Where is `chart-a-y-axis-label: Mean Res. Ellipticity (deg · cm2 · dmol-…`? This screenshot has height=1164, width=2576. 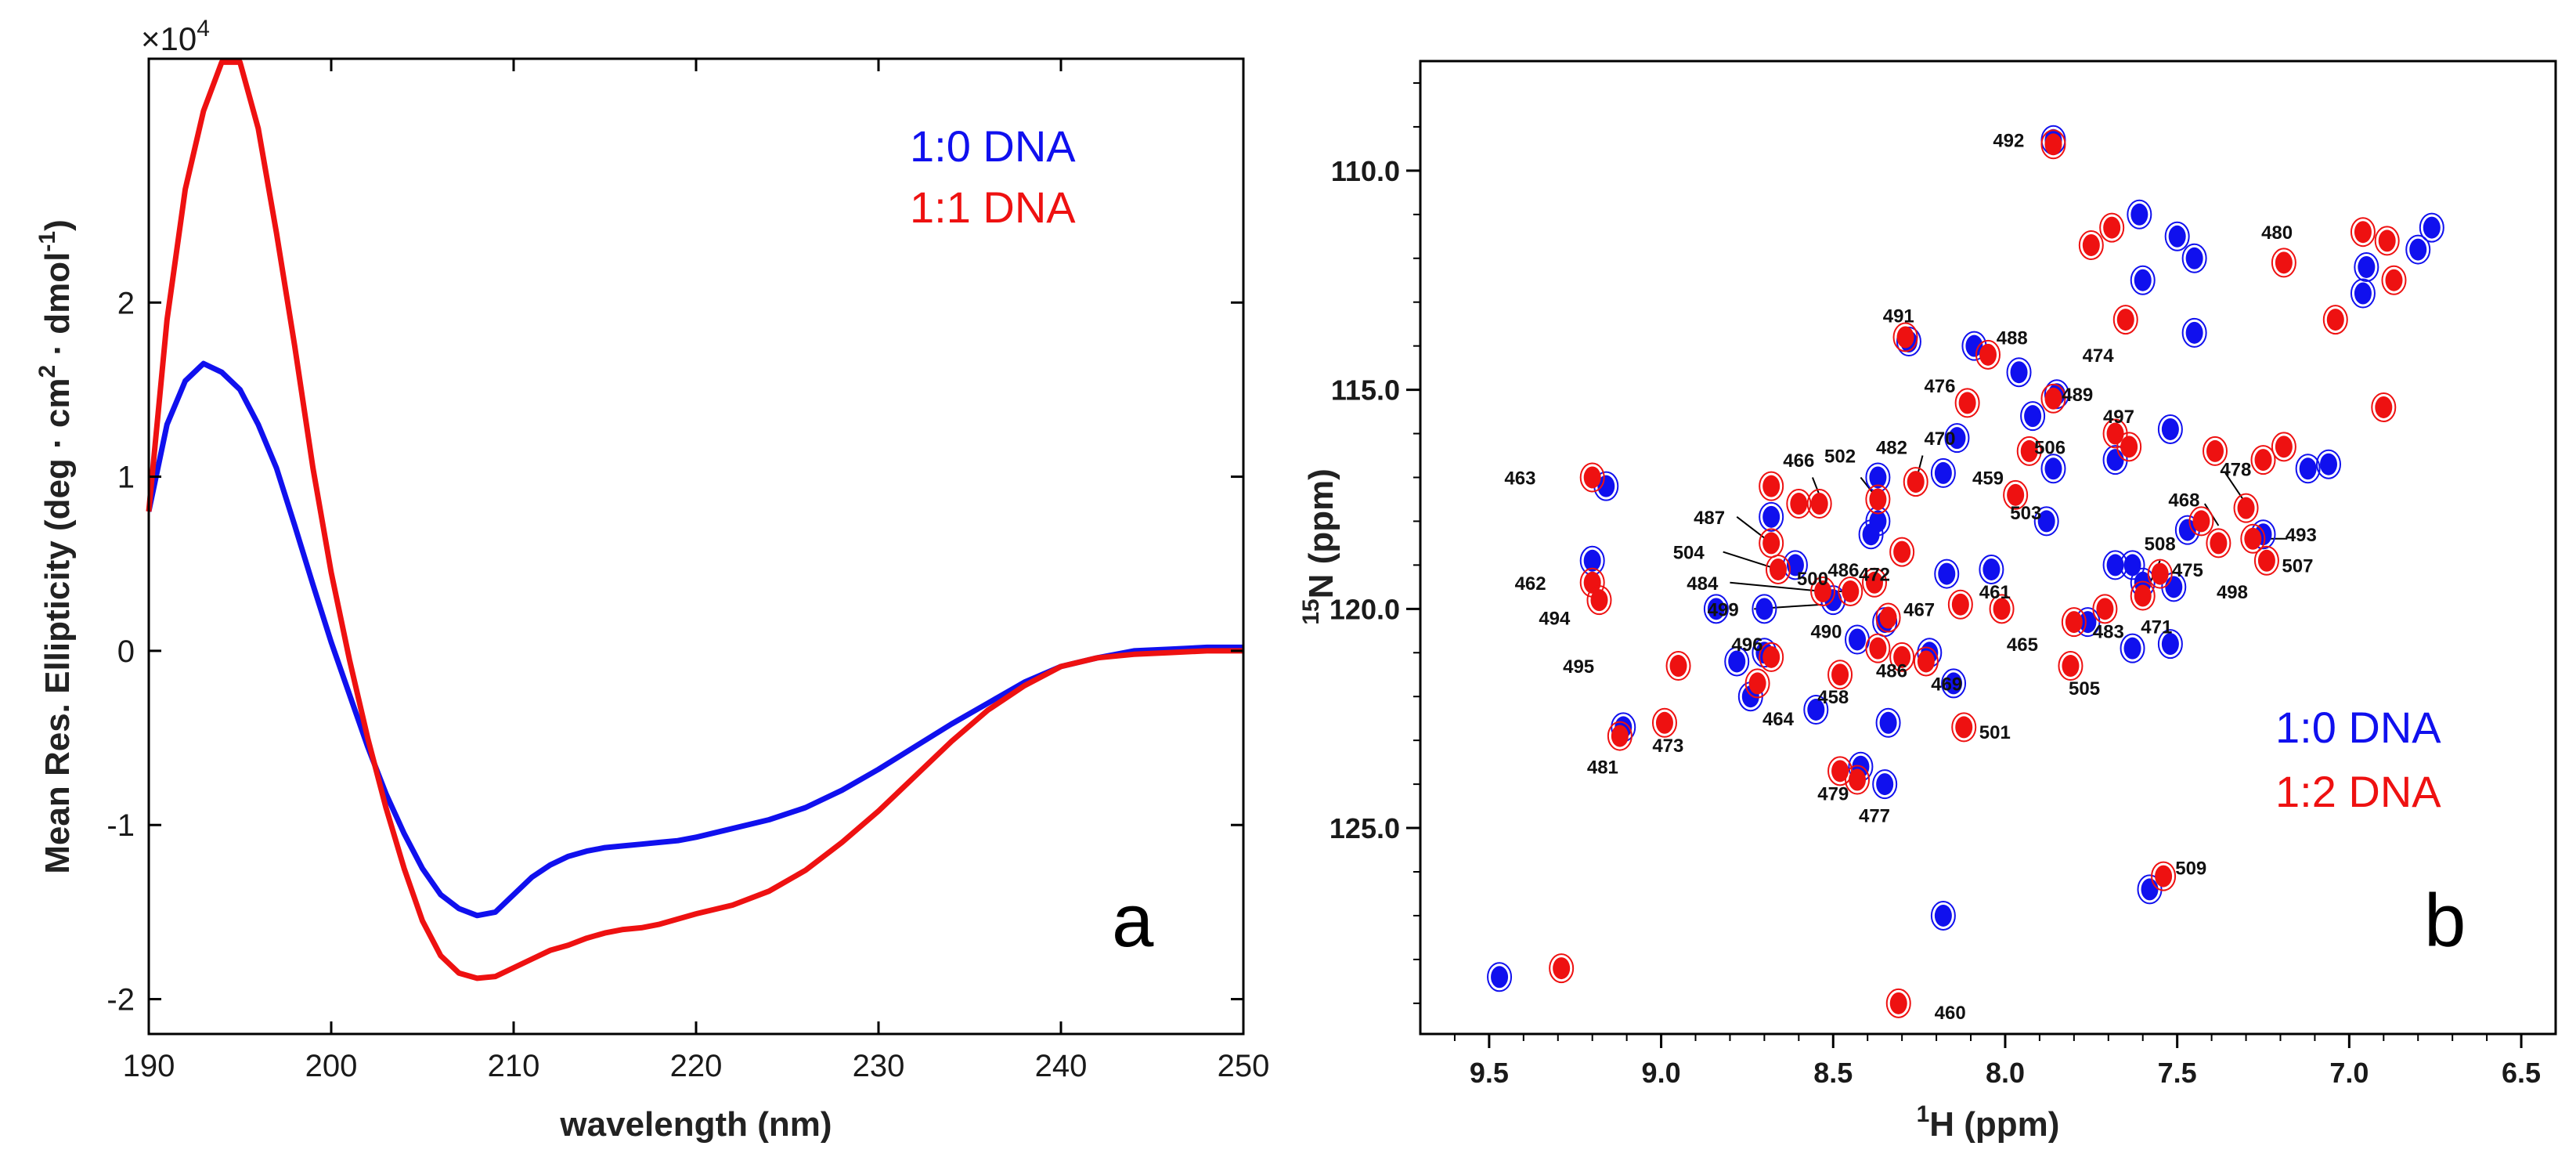
chart-a-y-axis-label: Mean Res. Ellipticity (deg · cm2 · dmol-… is located at coordinates (56, 546).